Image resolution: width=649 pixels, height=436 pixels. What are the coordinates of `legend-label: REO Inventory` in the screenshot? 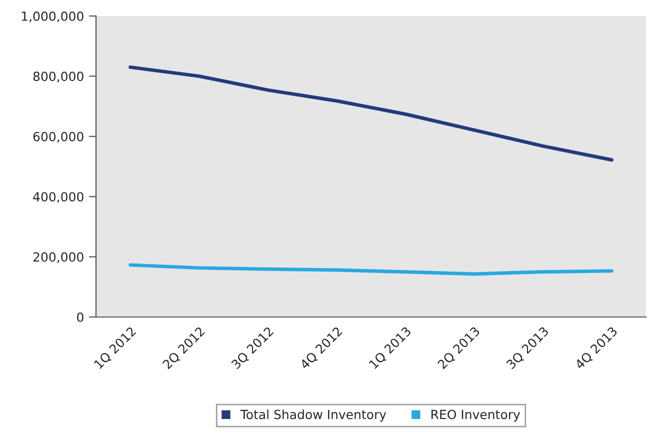 It's located at (476, 416).